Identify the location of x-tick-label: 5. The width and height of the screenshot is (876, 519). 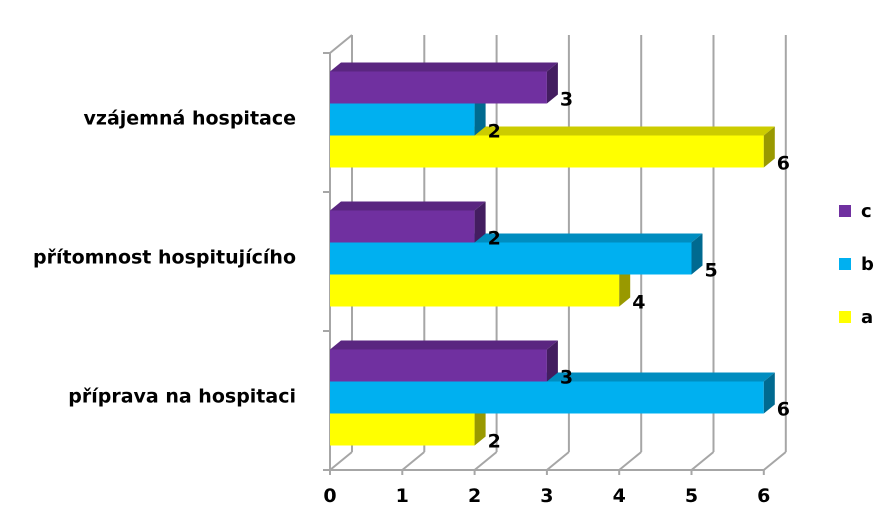
(691, 496).